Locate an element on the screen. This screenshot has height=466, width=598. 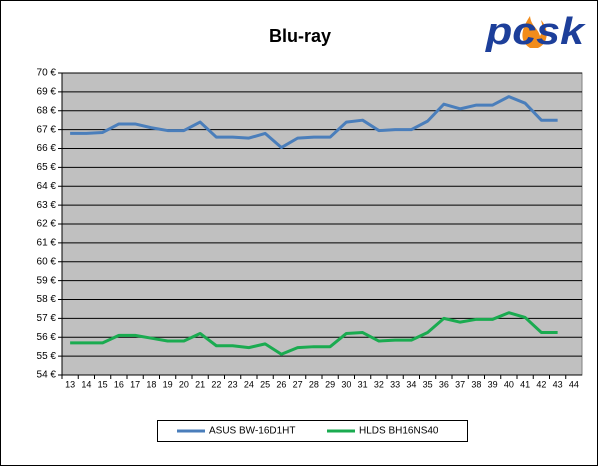
y-tick-label: 61 € is located at coordinates (47, 243).